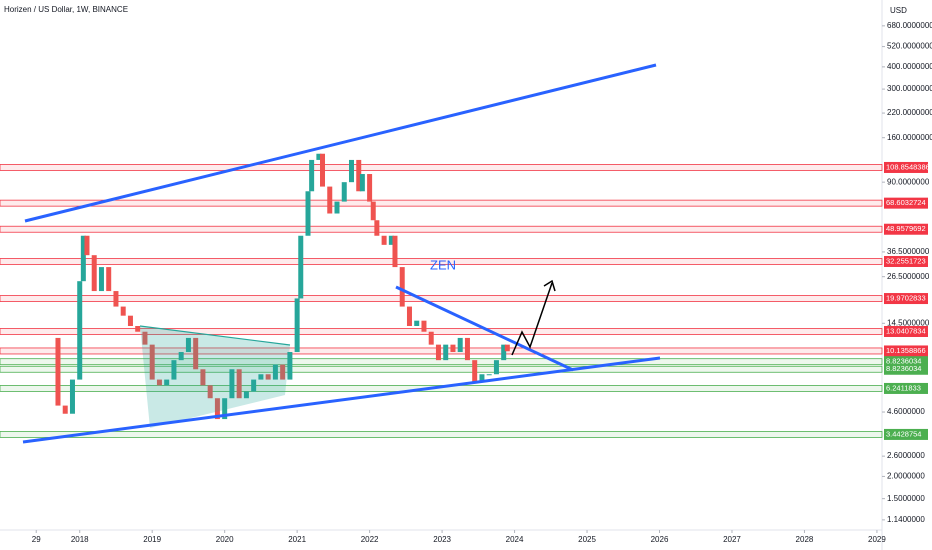  I want to click on y-tick-label: 300.0000000, so click(909, 88).